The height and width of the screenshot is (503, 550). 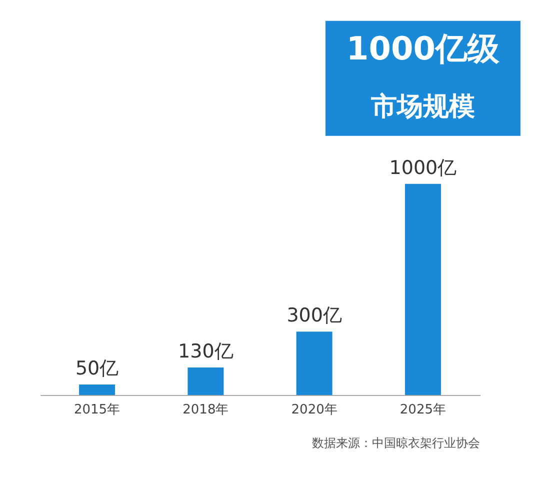 What do you see at coordinates (423, 410) in the screenshot?
I see `x-tick-label: 2025年` at bounding box center [423, 410].